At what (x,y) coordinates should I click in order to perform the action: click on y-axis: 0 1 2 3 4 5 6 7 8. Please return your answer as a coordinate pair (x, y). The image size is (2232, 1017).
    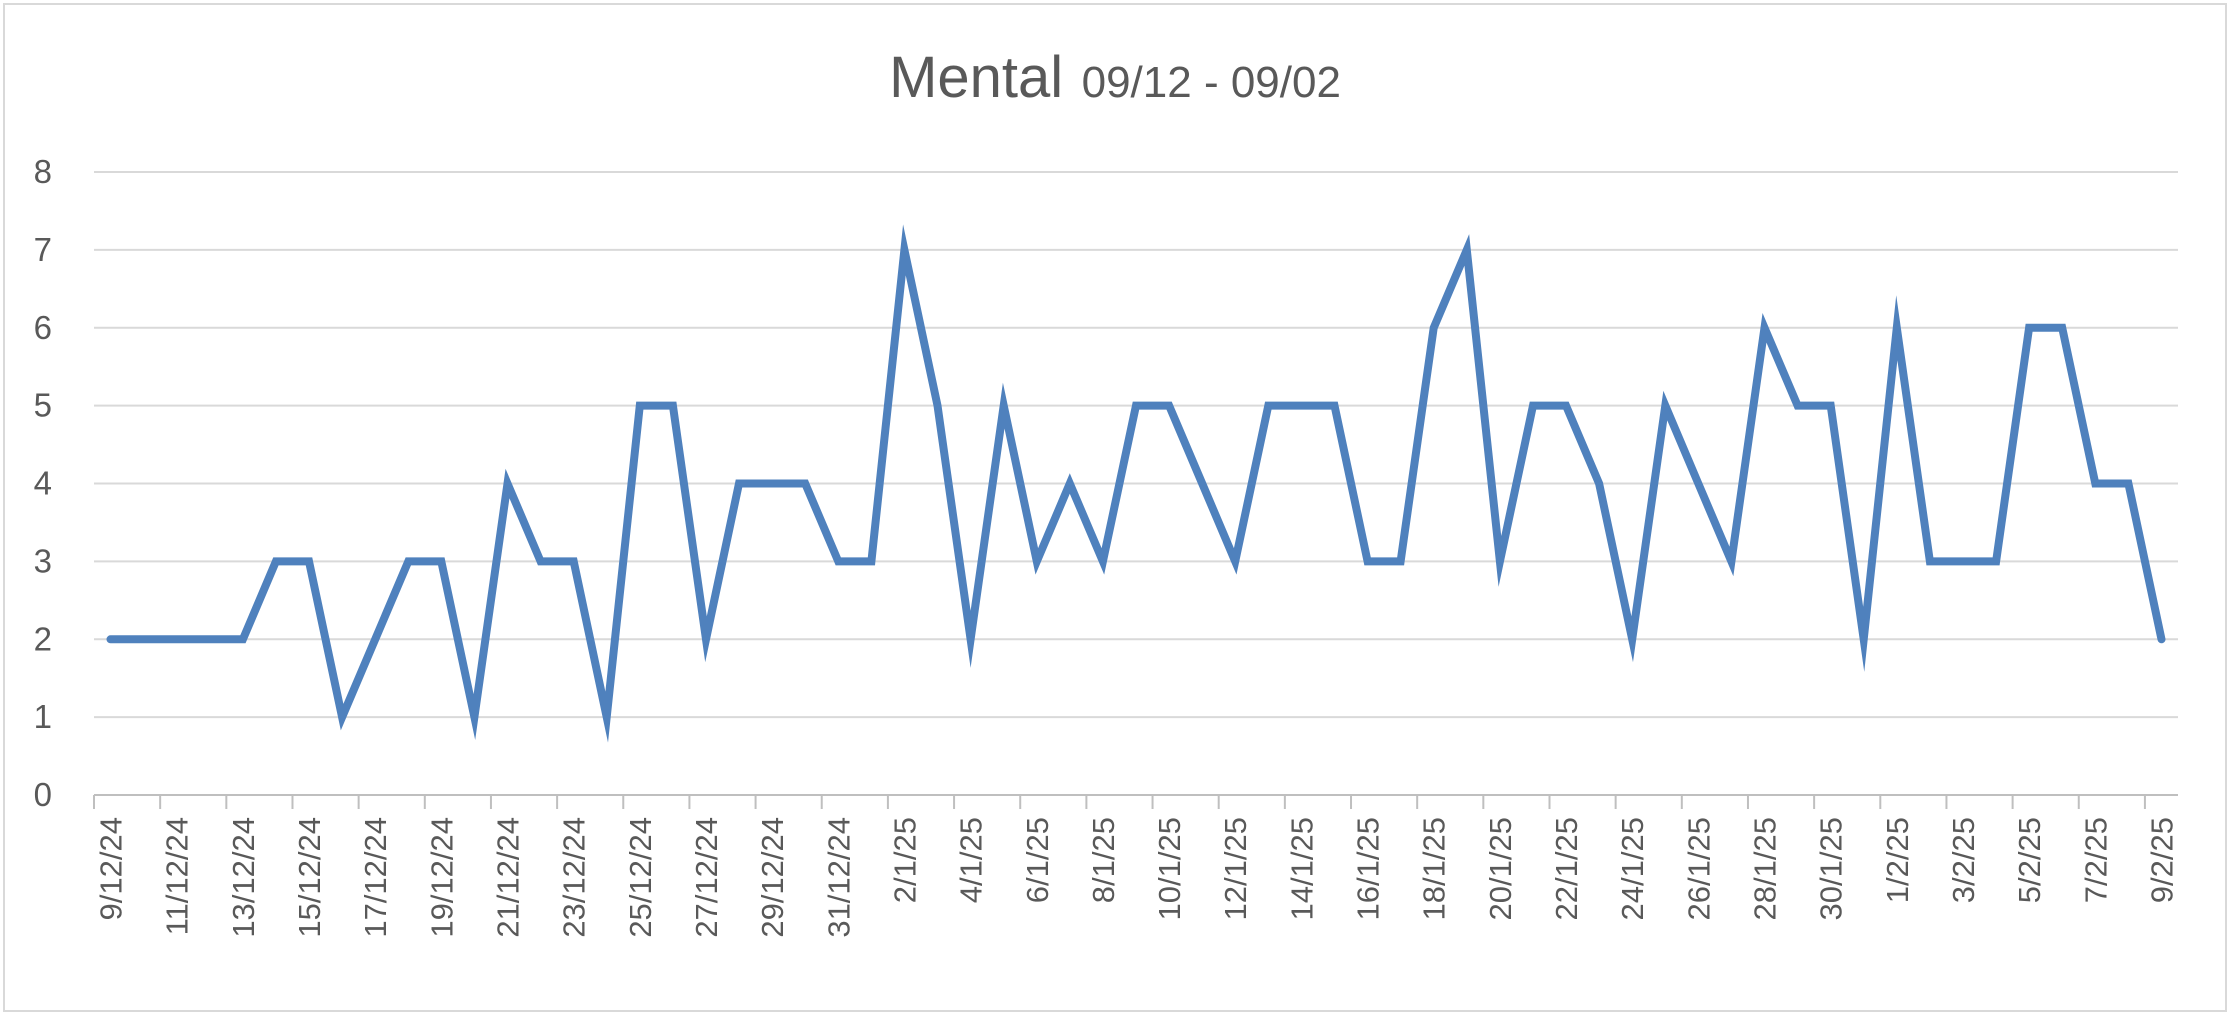
    Looking at the image, I should click on (43, 483).